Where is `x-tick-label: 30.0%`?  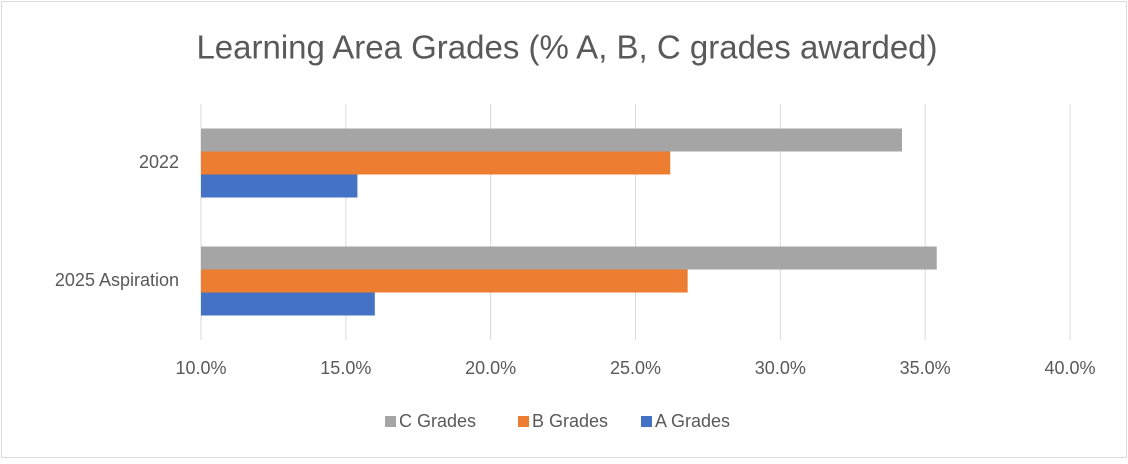 x-tick-label: 30.0% is located at coordinates (780, 368).